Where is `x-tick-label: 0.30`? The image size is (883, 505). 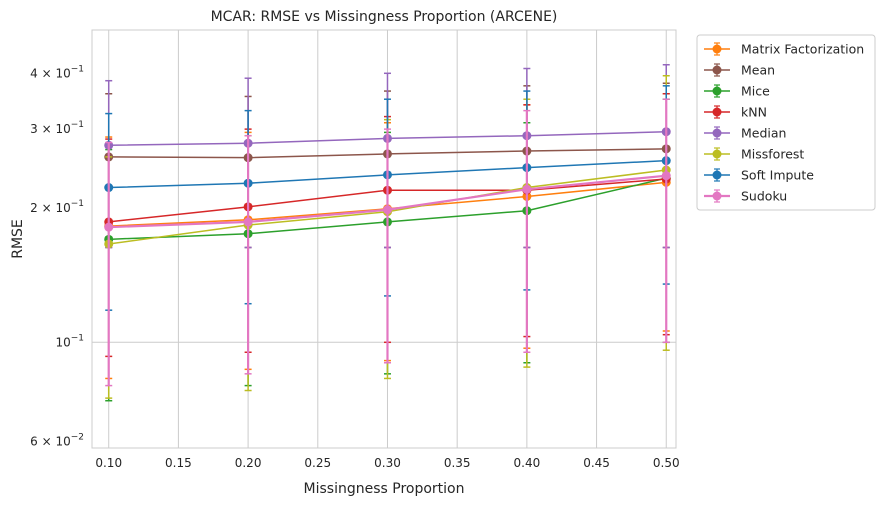
x-tick-label: 0.30 is located at coordinates (387, 463).